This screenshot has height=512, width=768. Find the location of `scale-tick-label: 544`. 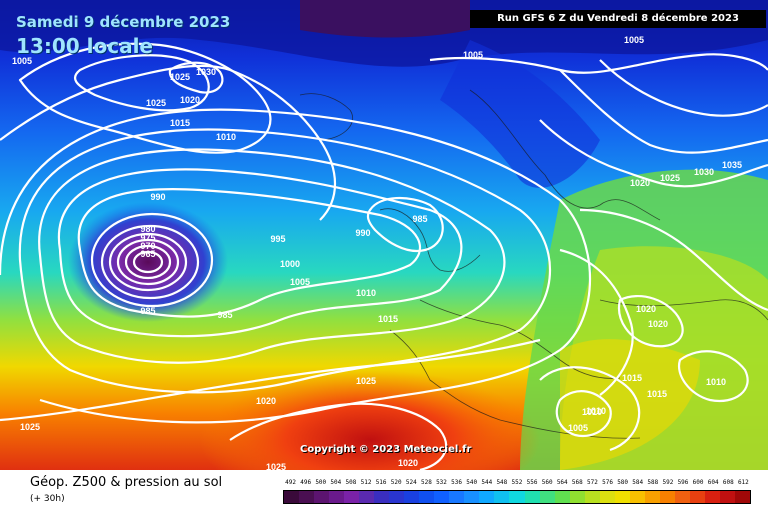

scale-tick-label: 544 is located at coordinates (487, 482).